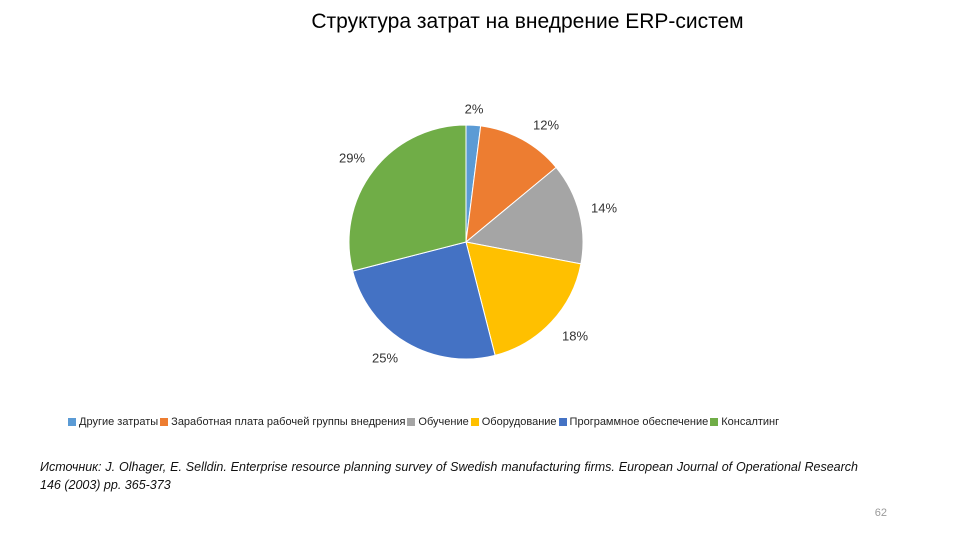 This screenshot has height=540, width=960. I want to click on data-label-6: 29%, so click(352, 157).